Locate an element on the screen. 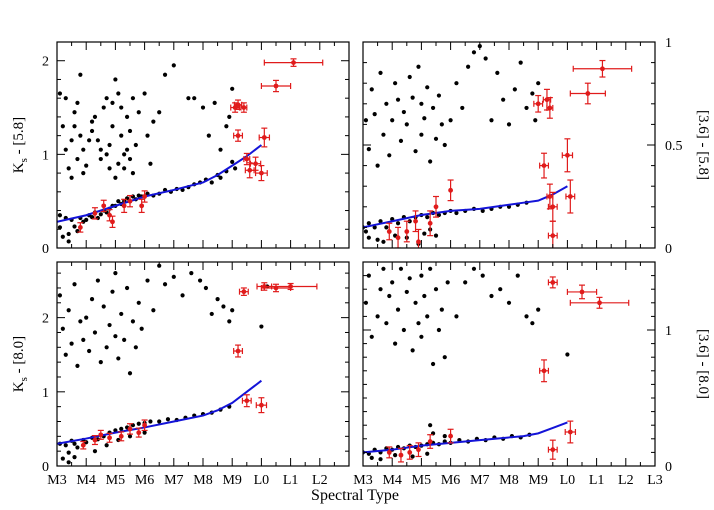 The image size is (714, 510). y-tick-label: 0 is located at coordinates (45, 249).